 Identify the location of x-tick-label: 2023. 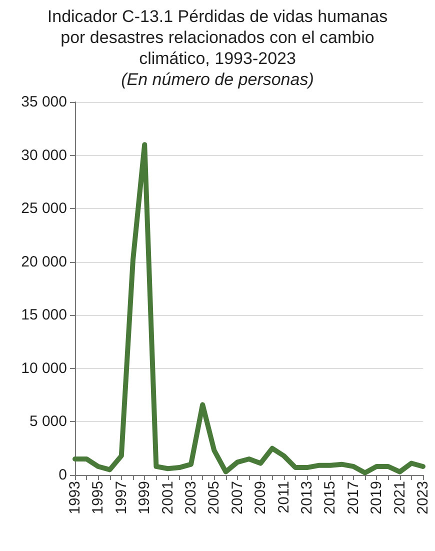
(423, 497).